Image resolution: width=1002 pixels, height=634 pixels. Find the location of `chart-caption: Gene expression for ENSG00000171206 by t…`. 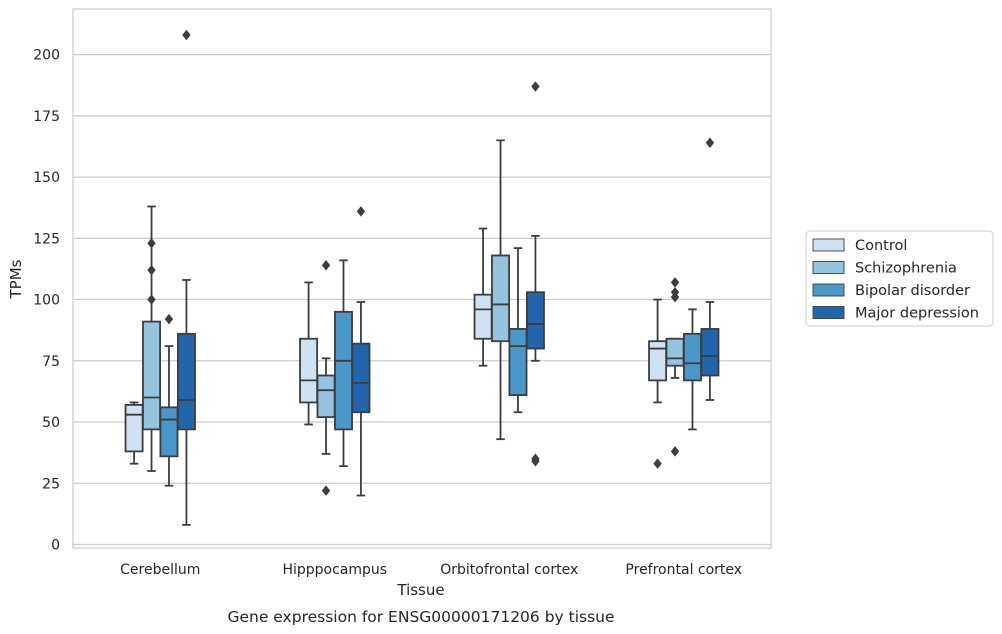

chart-caption: Gene expression for ENSG00000171206 by t… is located at coordinates (420, 617).